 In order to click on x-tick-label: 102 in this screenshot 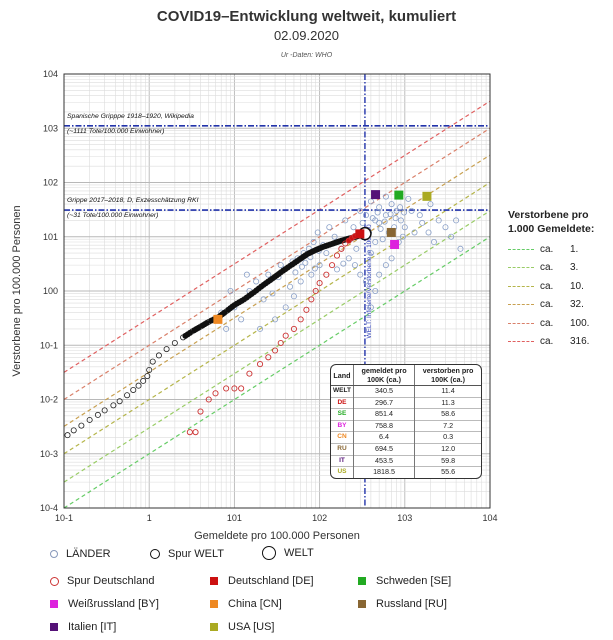, I will do `click(319, 518)`.